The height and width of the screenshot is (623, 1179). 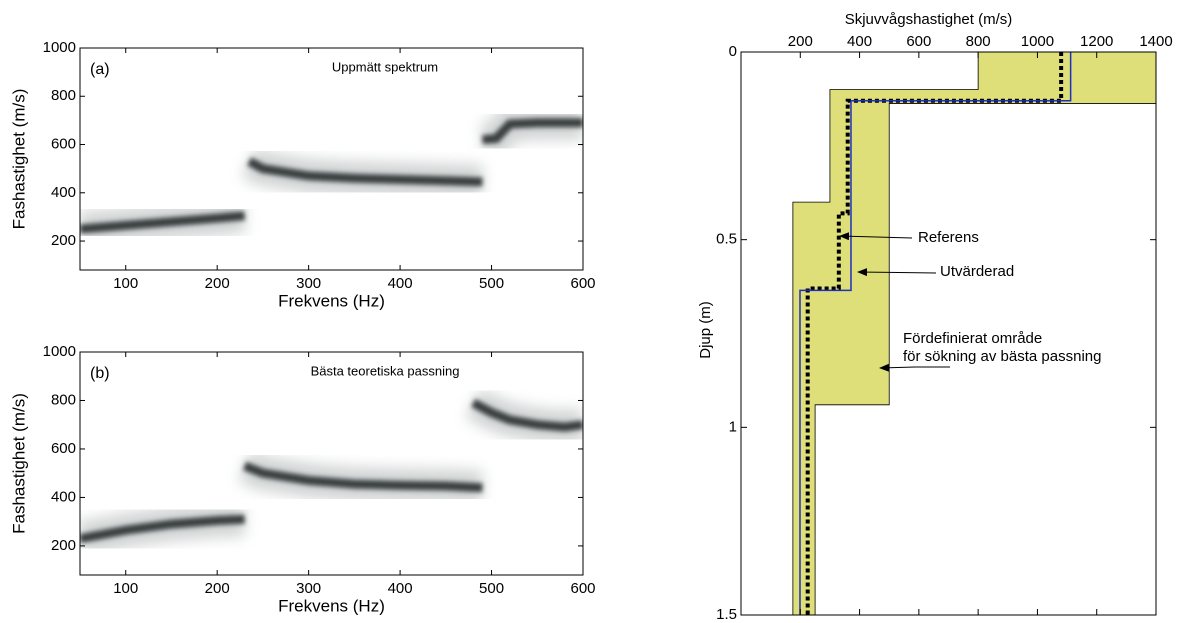 What do you see at coordinates (726, 614) in the screenshot?
I see `y-tick-label: 1.5` at bounding box center [726, 614].